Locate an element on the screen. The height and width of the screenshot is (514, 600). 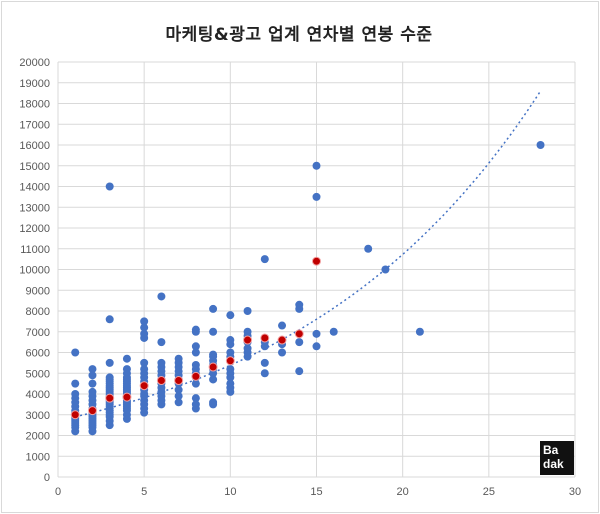
x-tick-label: 10 is located at coordinates (230, 492).